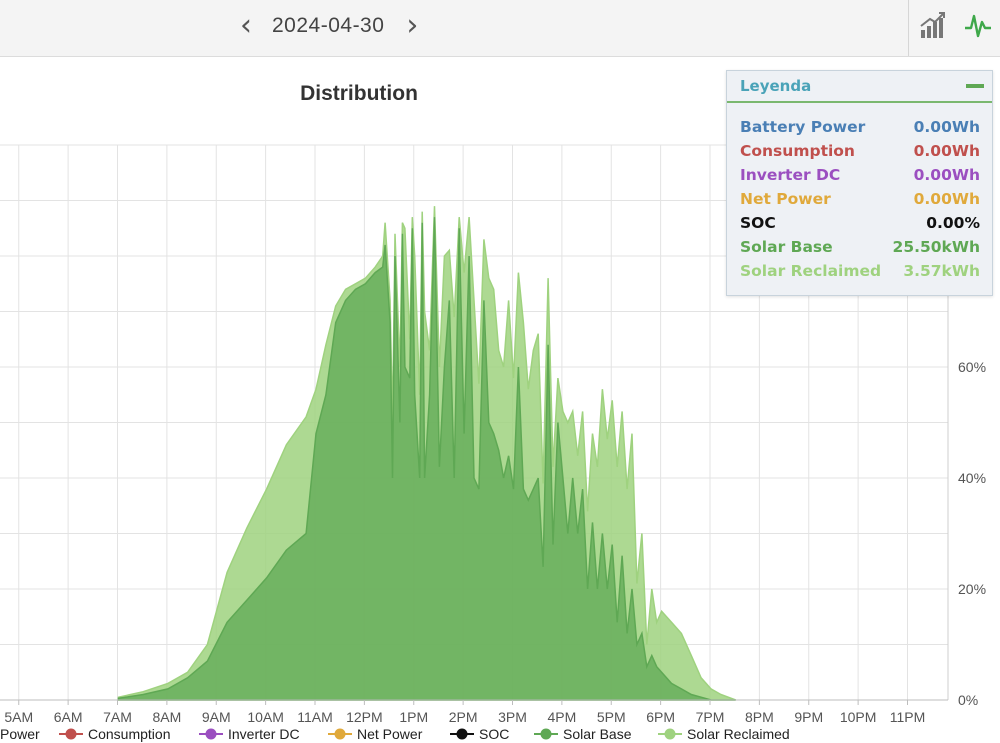 This screenshot has width=1000, height=743. Describe the element at coordinates (264, 734) in the screenshot. I see `legend-label: Inverter DC` at that location.